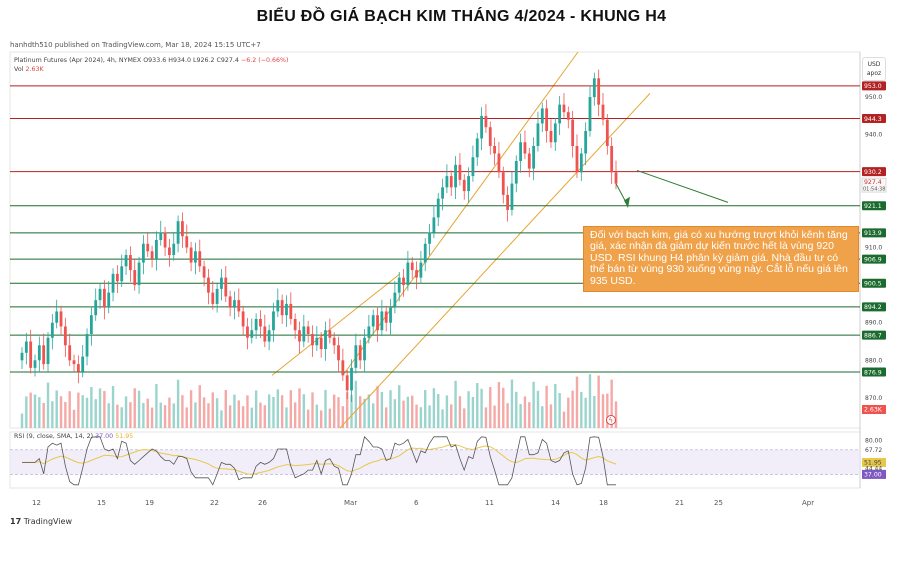  I want to click on level-label: 906.9, so click(873, 259).